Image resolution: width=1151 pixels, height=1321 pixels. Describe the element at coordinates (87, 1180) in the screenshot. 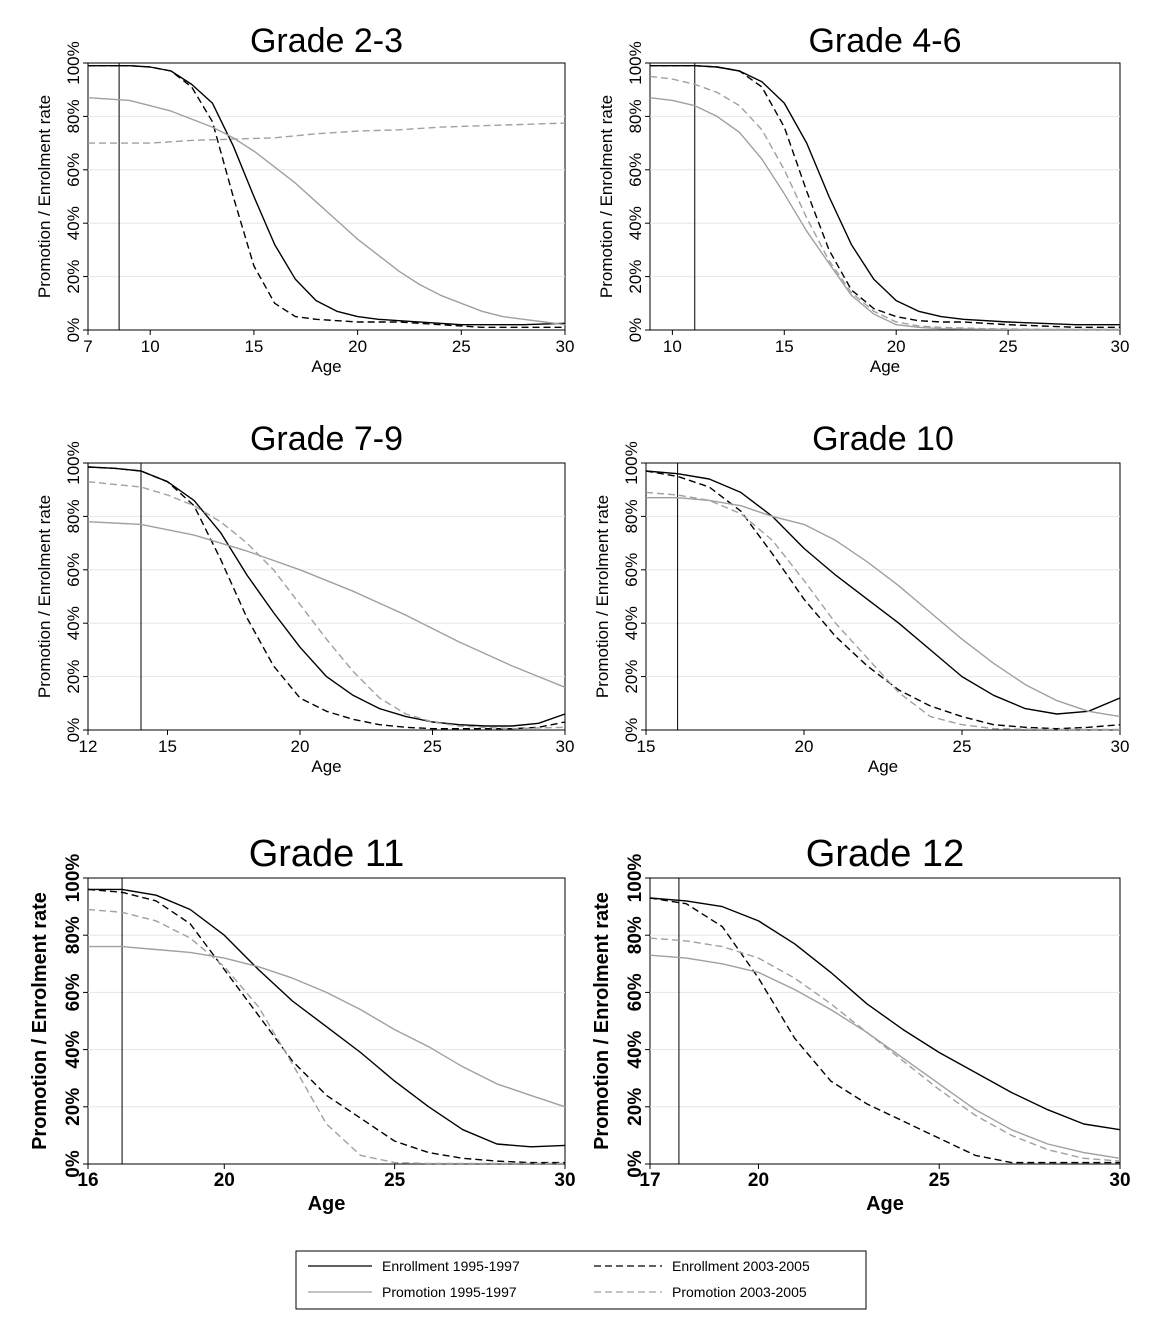

I see `x-tick-label: 16` at that location.